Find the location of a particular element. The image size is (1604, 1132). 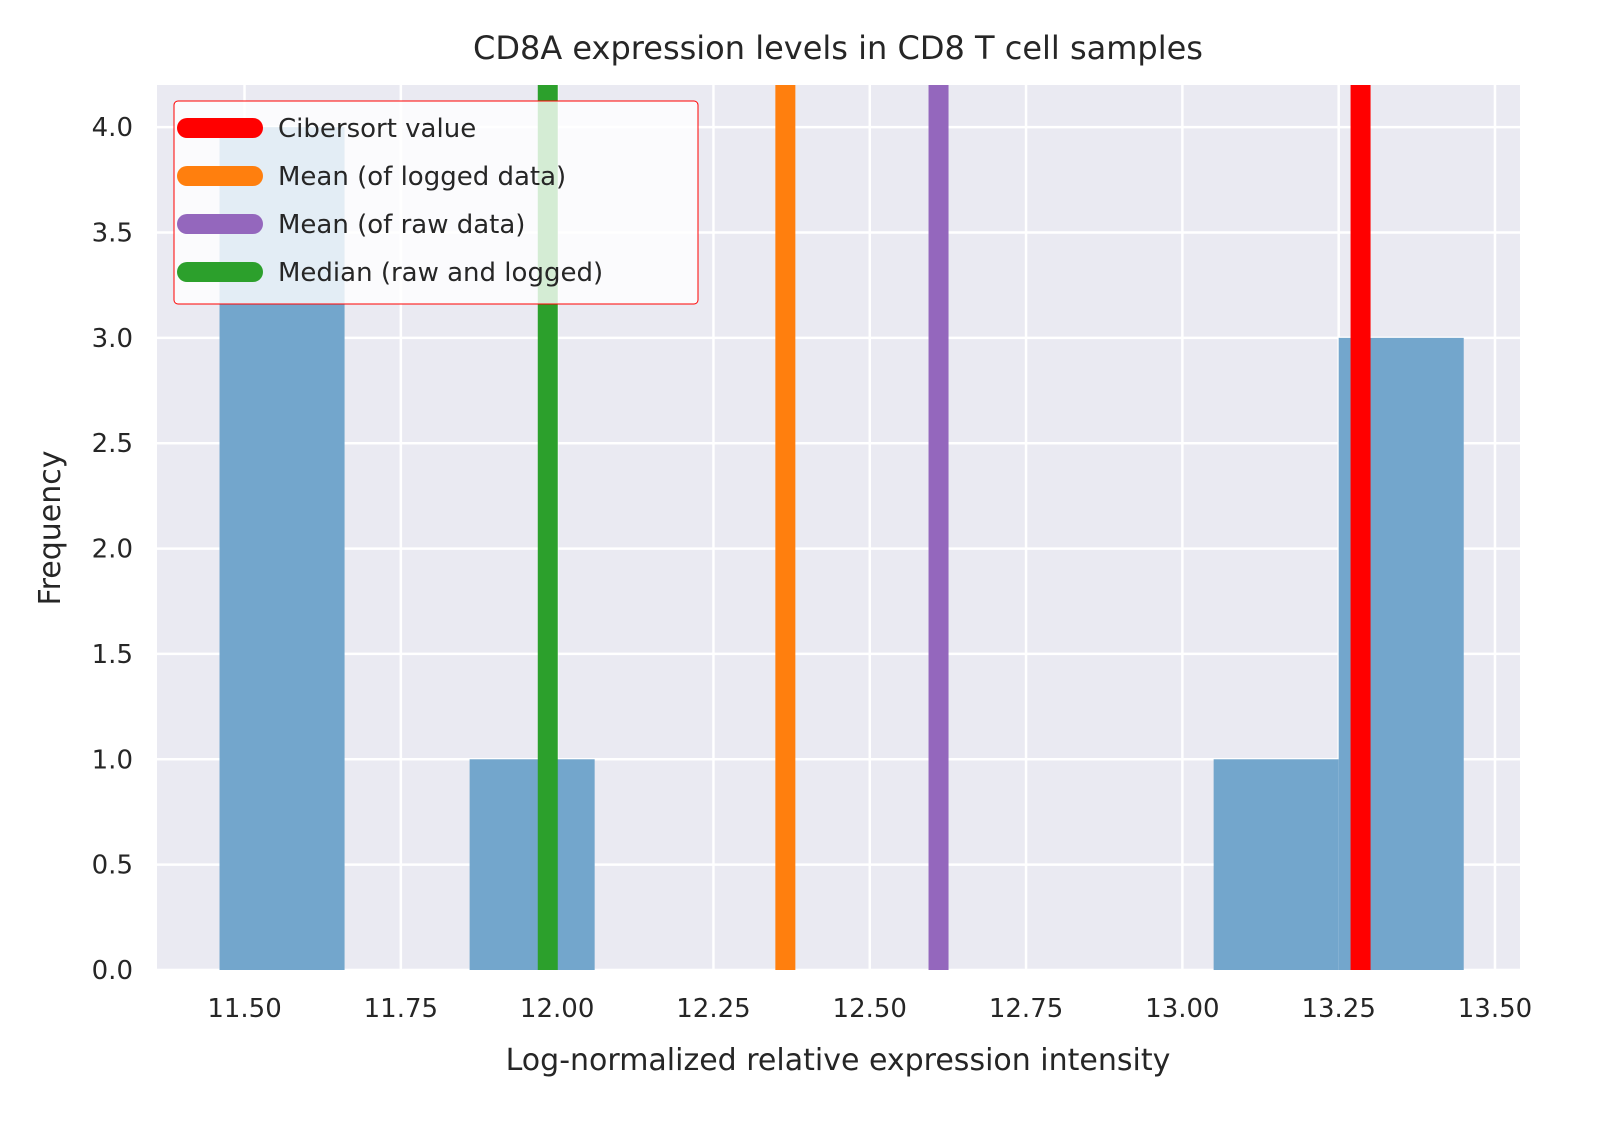

x-tick-label-4: 12.50 is located at coordinates (870, 1009).